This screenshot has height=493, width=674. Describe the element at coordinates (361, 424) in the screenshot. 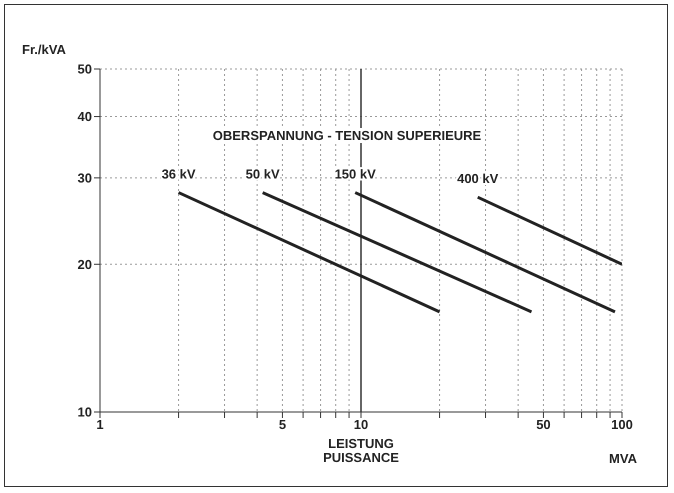

I see `x-tick-label: 10` at that location.